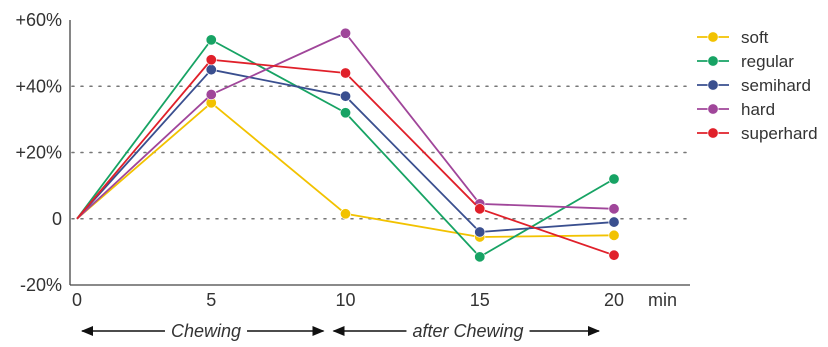 The image size is (828, 347). Describe the element at coordinates (713, 109) in the screenshot. I see `legend-marker-hard` at that location.